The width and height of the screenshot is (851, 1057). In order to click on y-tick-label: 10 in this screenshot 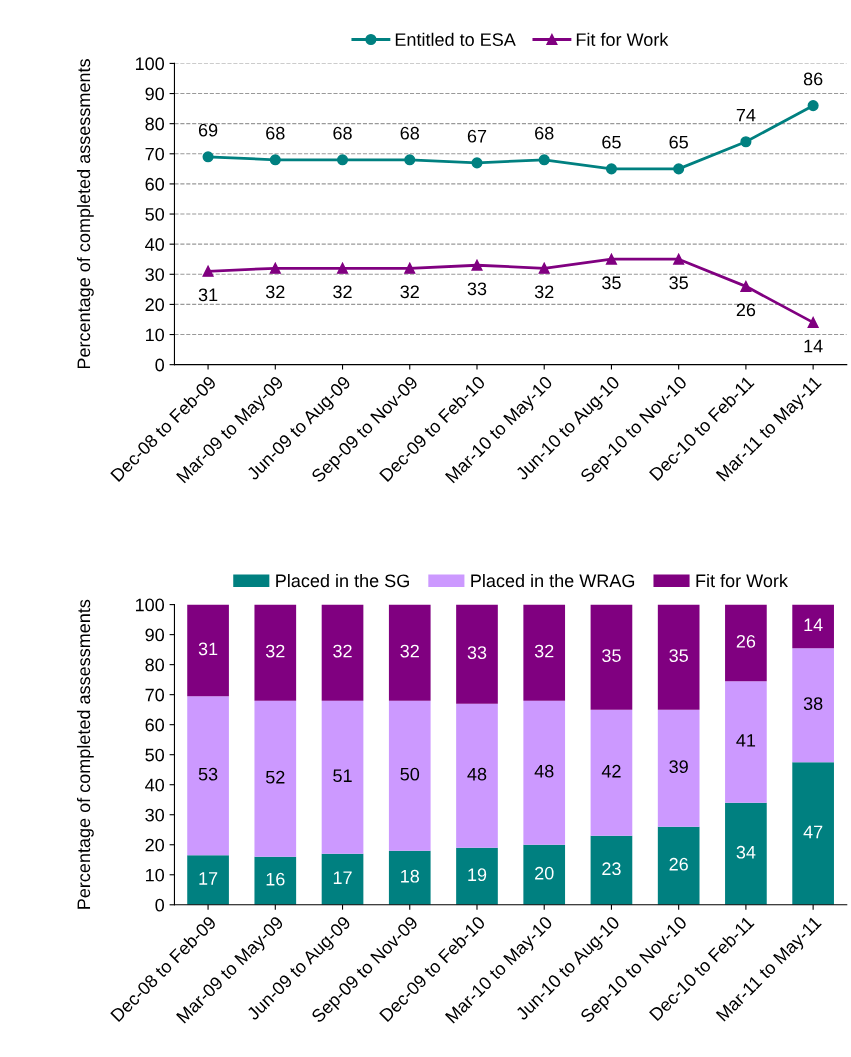, I will do `click(155, 335)`.